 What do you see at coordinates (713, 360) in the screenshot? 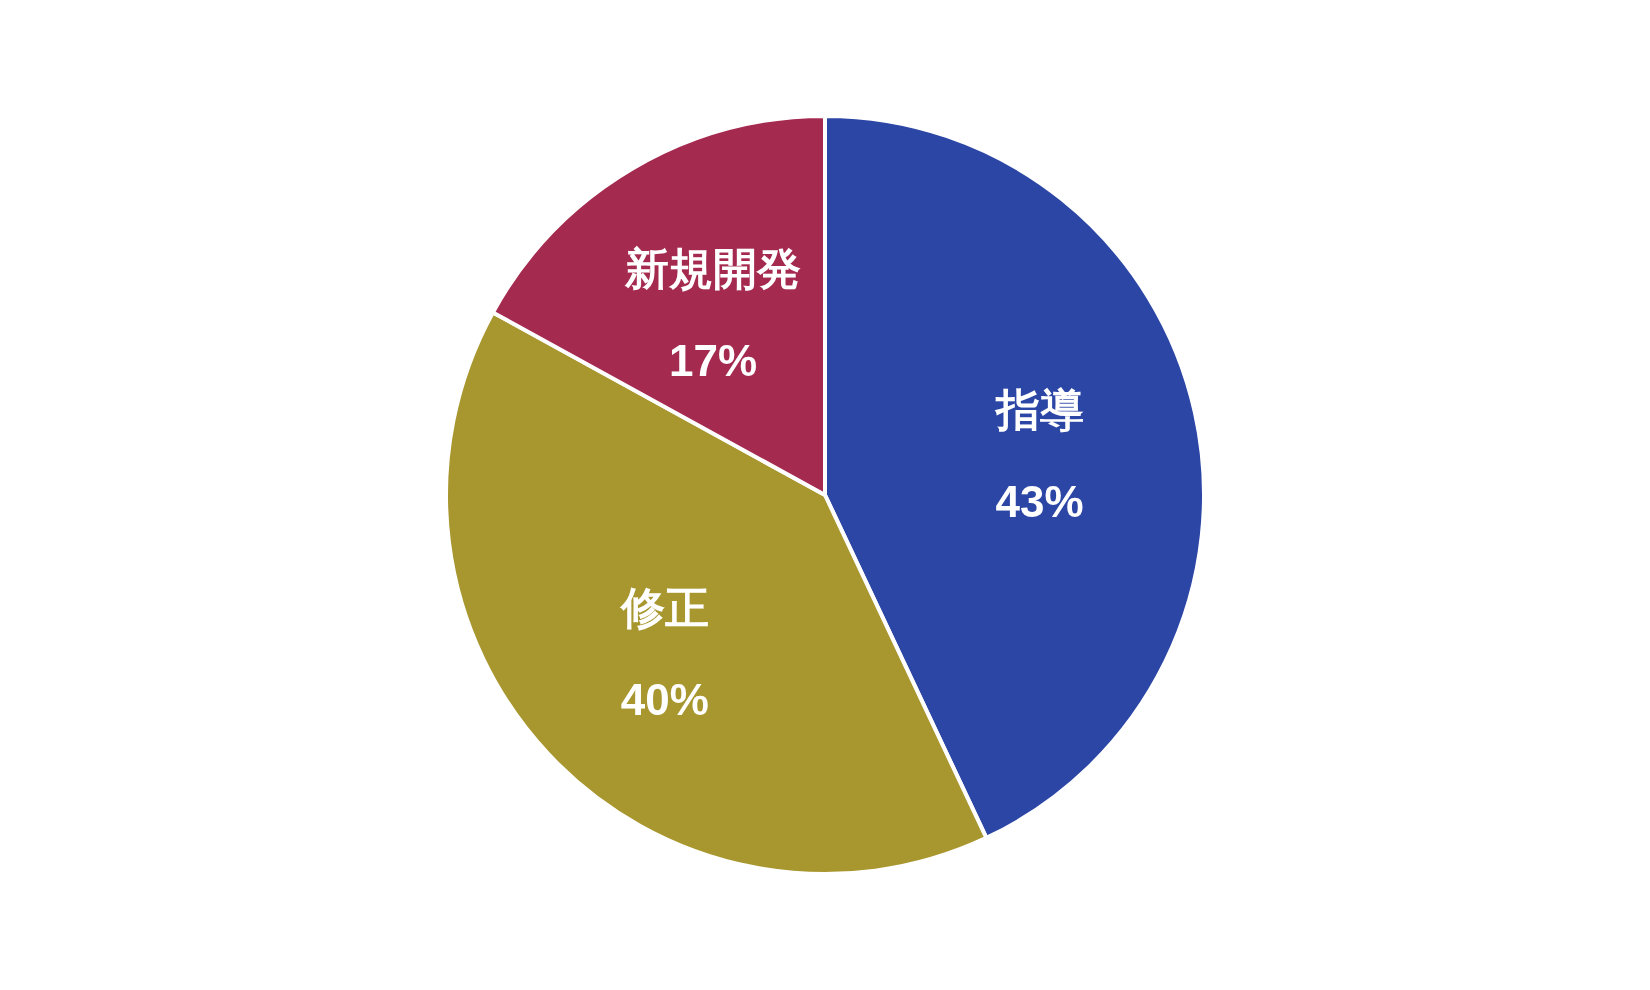
I see `data-label: 17%` at bounding box center [713, 360].